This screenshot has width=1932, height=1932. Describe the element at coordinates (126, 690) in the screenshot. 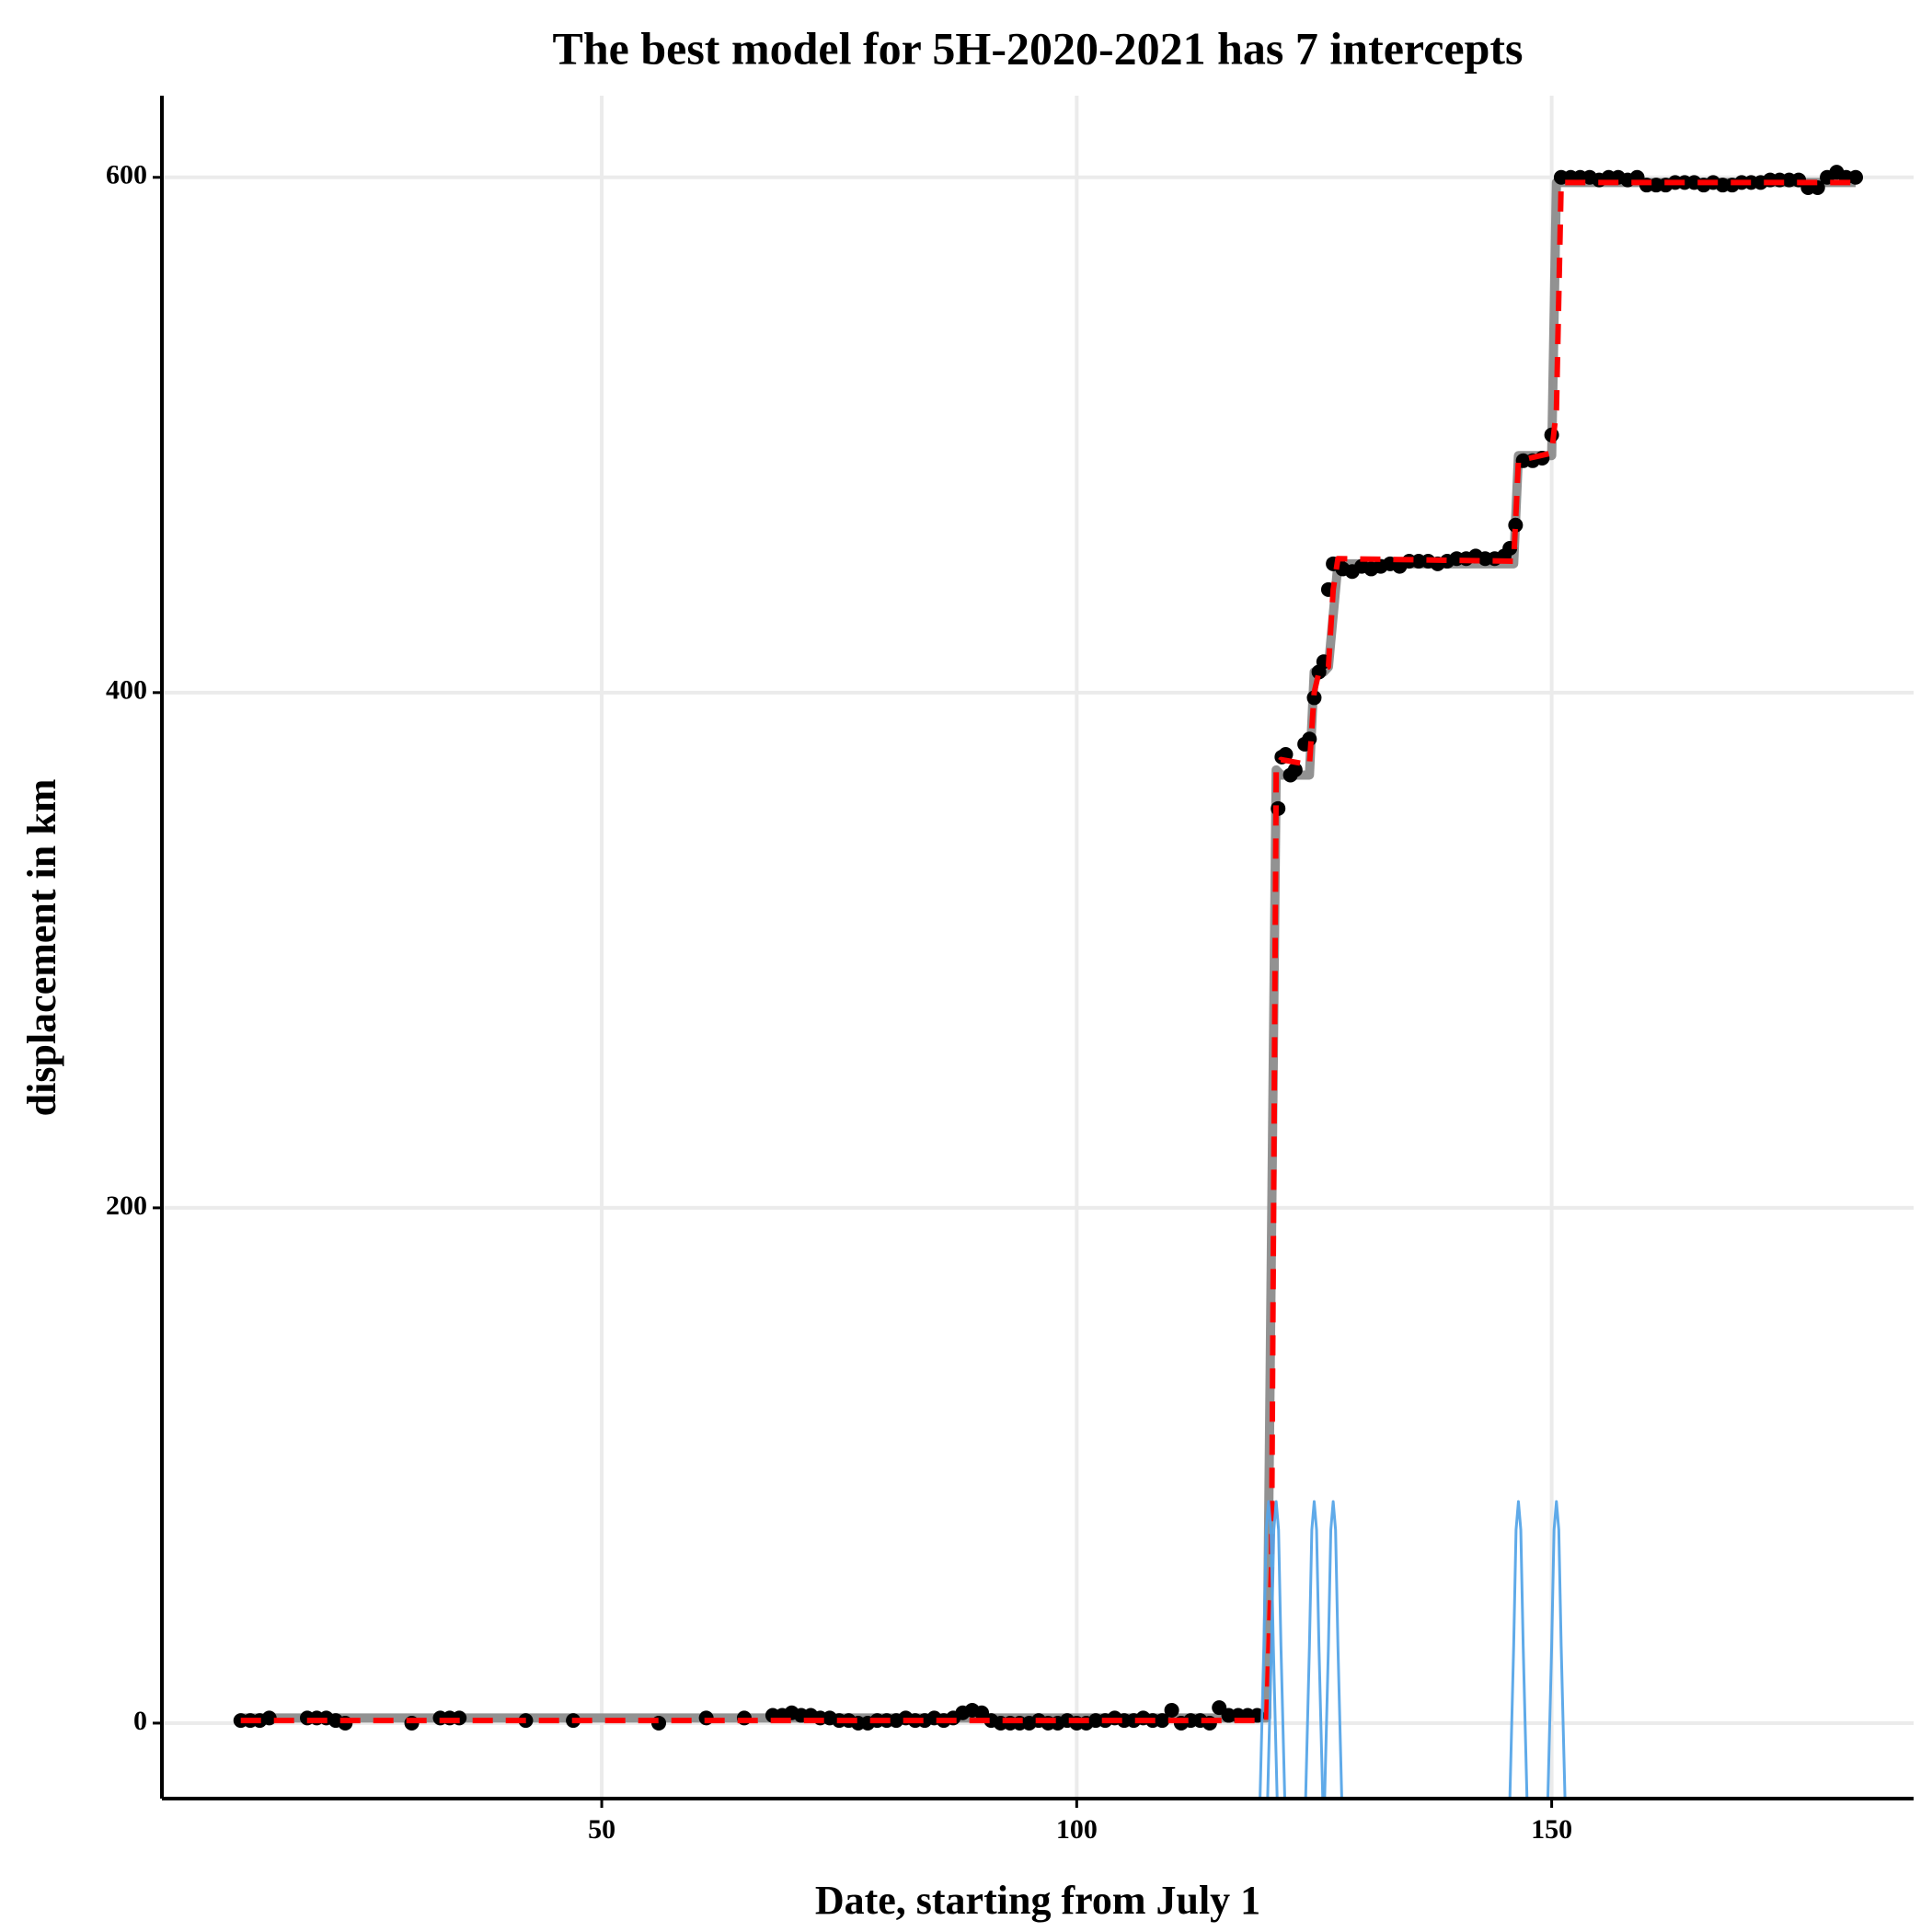

I see `y-tick-label: 400` at that location.